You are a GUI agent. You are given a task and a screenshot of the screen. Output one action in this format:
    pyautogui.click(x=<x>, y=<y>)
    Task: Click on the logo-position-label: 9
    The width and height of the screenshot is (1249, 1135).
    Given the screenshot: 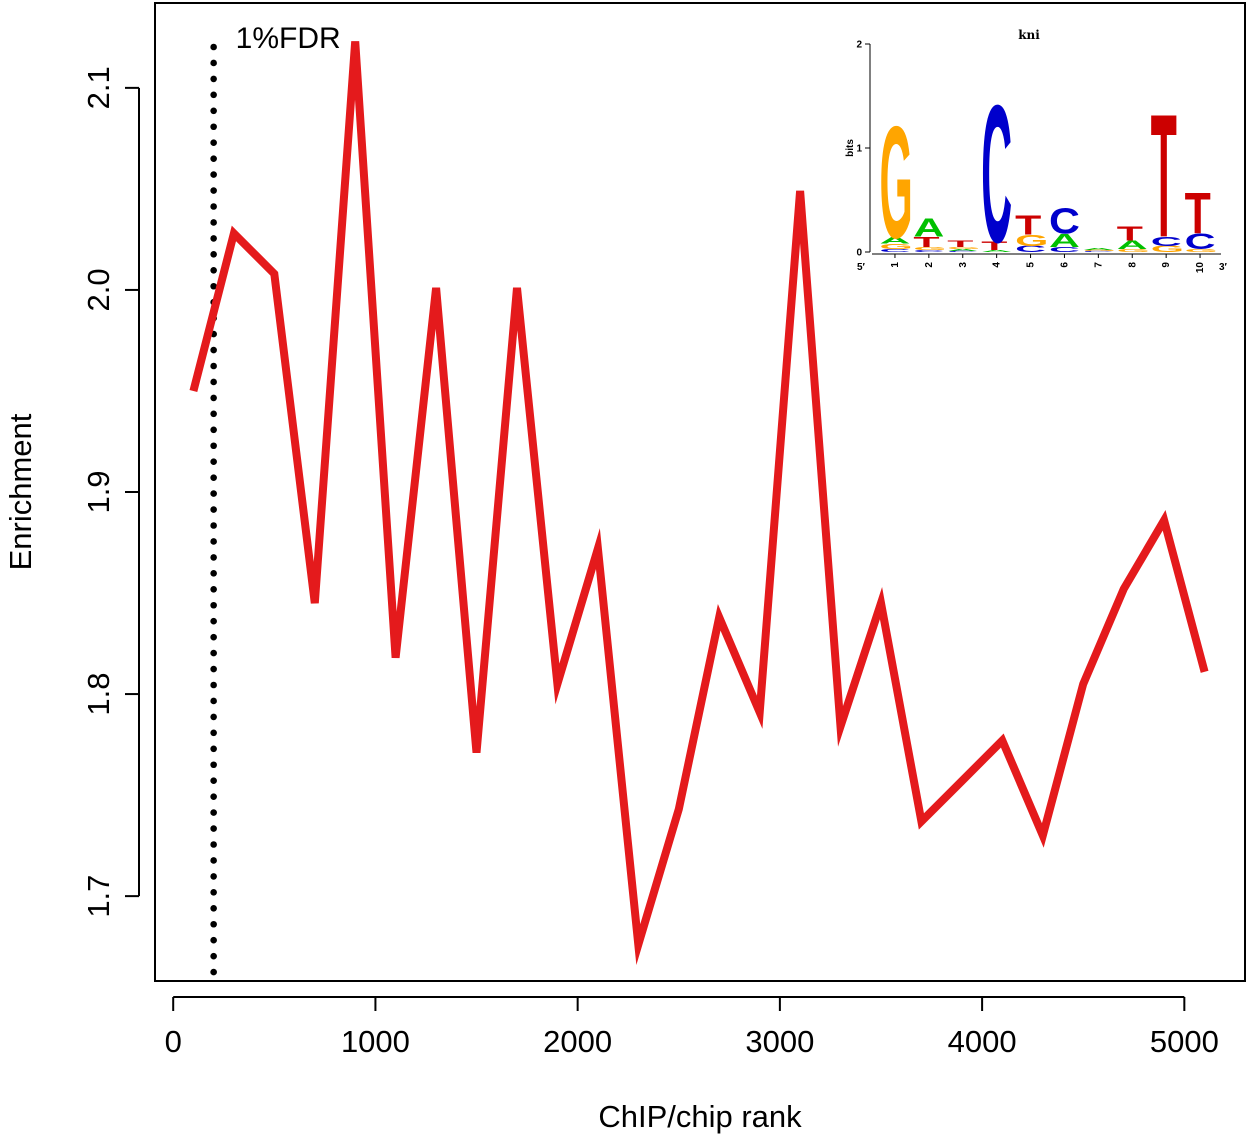 What is the action you would take?
    pyautogui.click(x=1166, y=265)
    